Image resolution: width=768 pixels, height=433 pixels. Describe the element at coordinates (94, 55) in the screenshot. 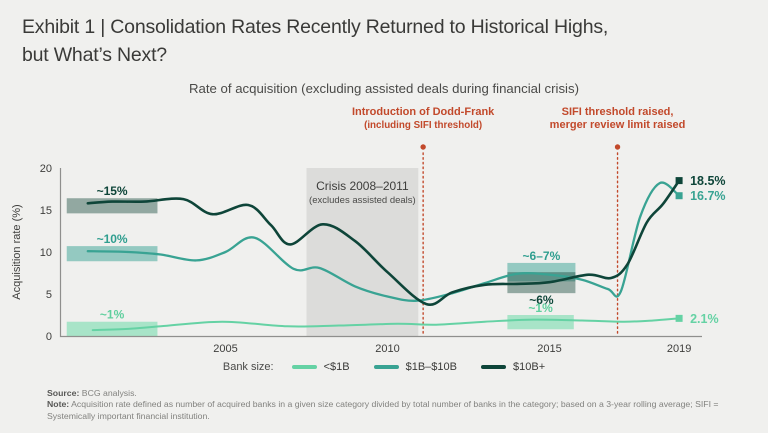

I see `exhibit-title-line2: but What’s Next?` at that location.